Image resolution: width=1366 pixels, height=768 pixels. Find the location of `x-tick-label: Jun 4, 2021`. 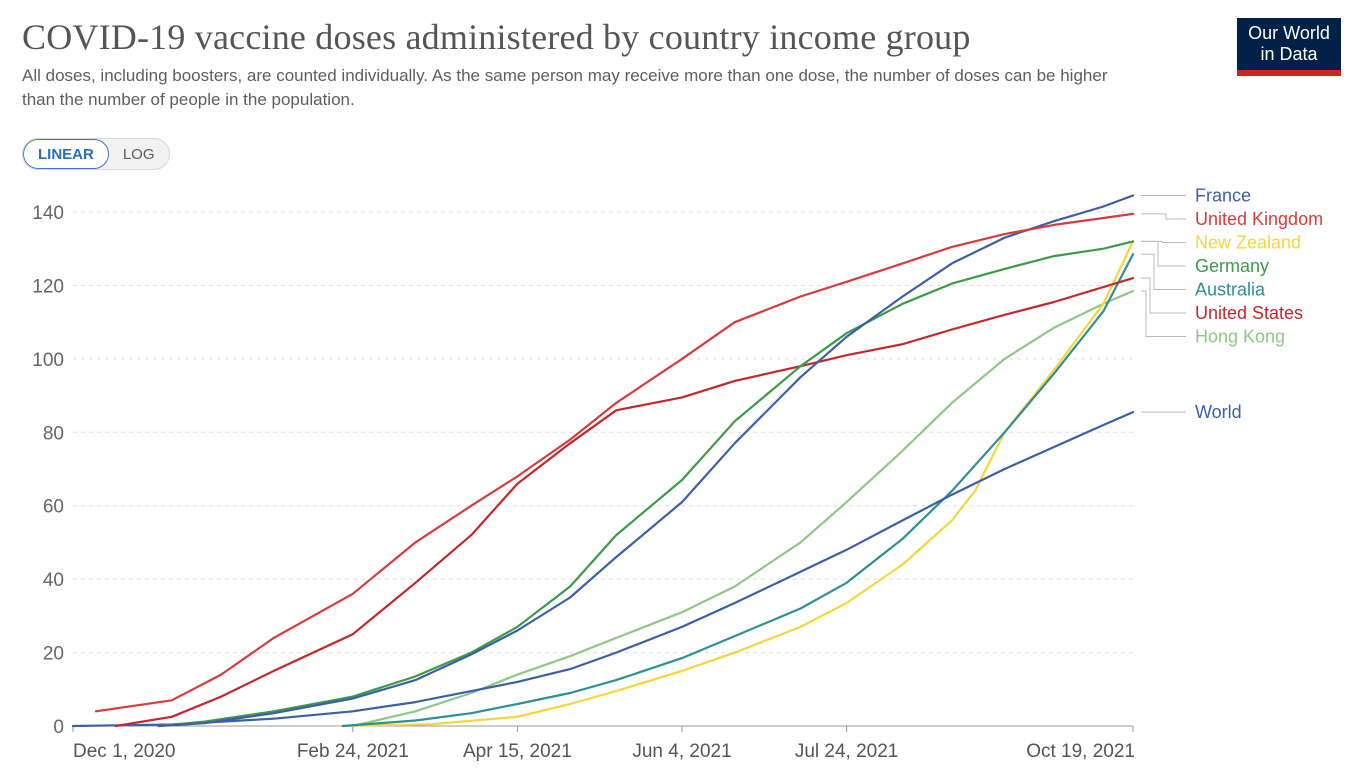

x-tick-label: Jun 4, 2021 is located at coordinates (681, 751).